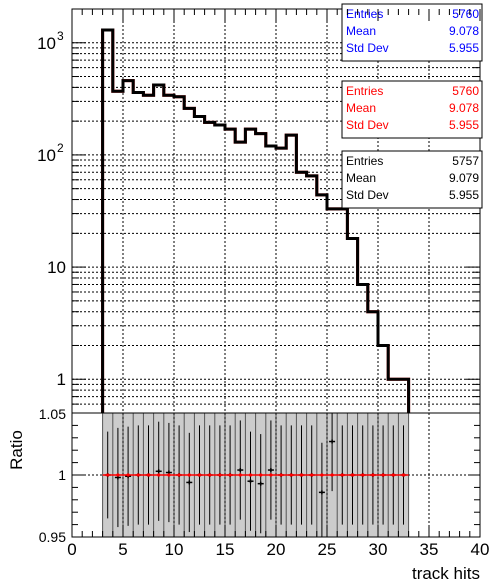 The height and width of the screenshot is (584, 492). What do you see at coordinates (60, 148) in the screenshot?
I see `upper-y-tick-exponent: 2` at bounding box center [60, 148].